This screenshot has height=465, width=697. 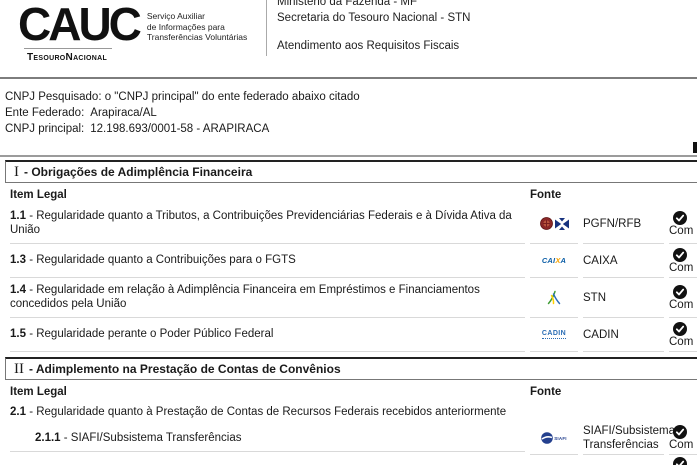 What do you see at coordinates (197, 37) in the screenshot?
I see `logo-subtitle-line: Transferências Voluntárias` at bounding box center [197, 37].